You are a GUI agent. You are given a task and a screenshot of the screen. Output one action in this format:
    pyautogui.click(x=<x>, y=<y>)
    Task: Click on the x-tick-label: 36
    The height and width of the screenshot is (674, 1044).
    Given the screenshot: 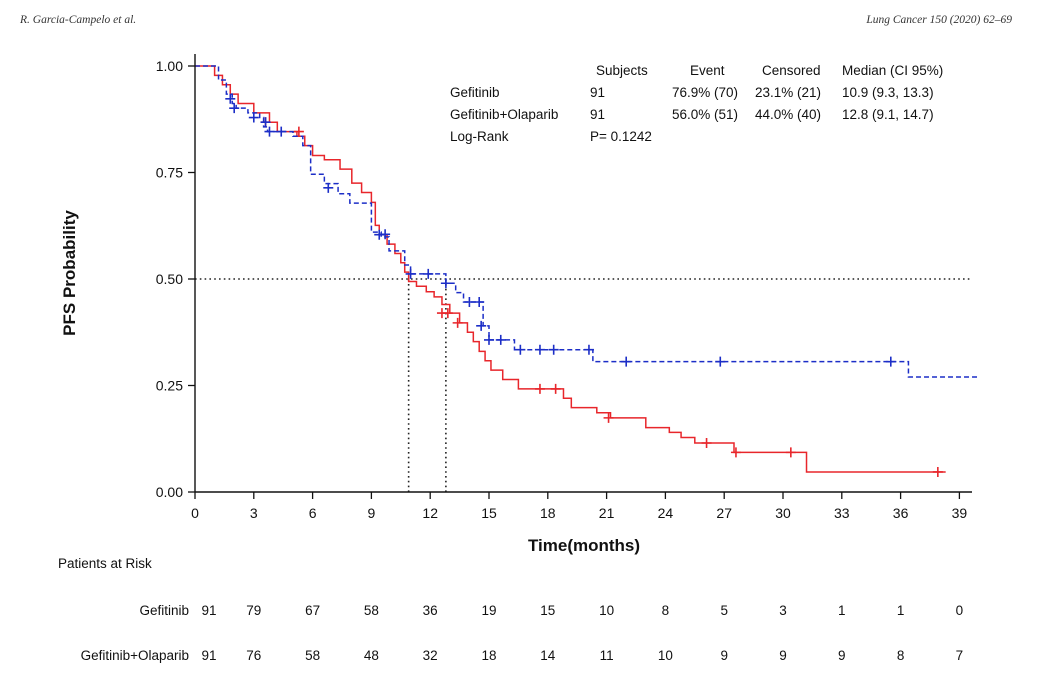 What is the action you would take?
    pyautogui.click(x=901, y=513)
    